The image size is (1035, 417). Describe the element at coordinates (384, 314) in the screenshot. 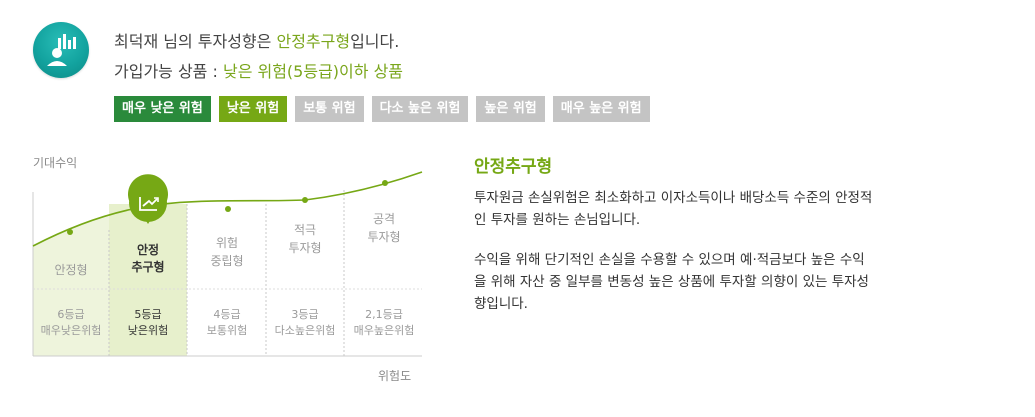

I see `grade-2-1: 2,1등급` at that location.